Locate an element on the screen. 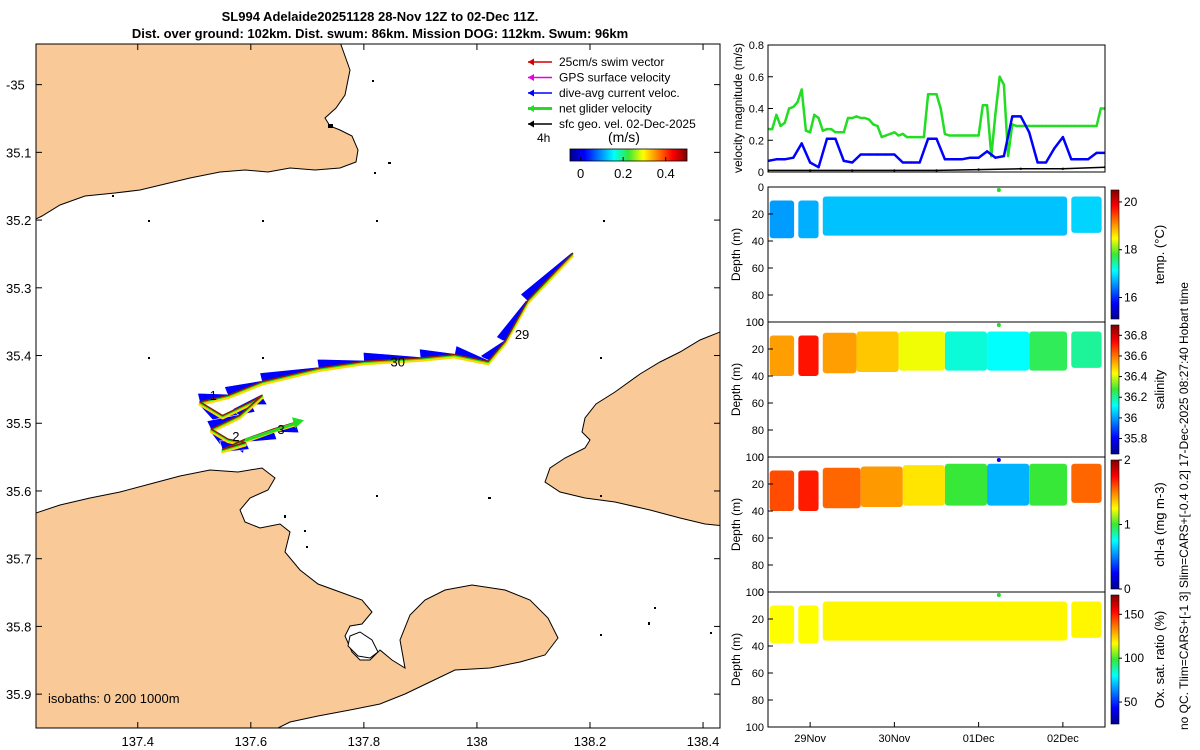 The width and height of the screenshot is (1200, 750). colorbar-tick-label: 35.8 is located at coordinates (1136, 439).